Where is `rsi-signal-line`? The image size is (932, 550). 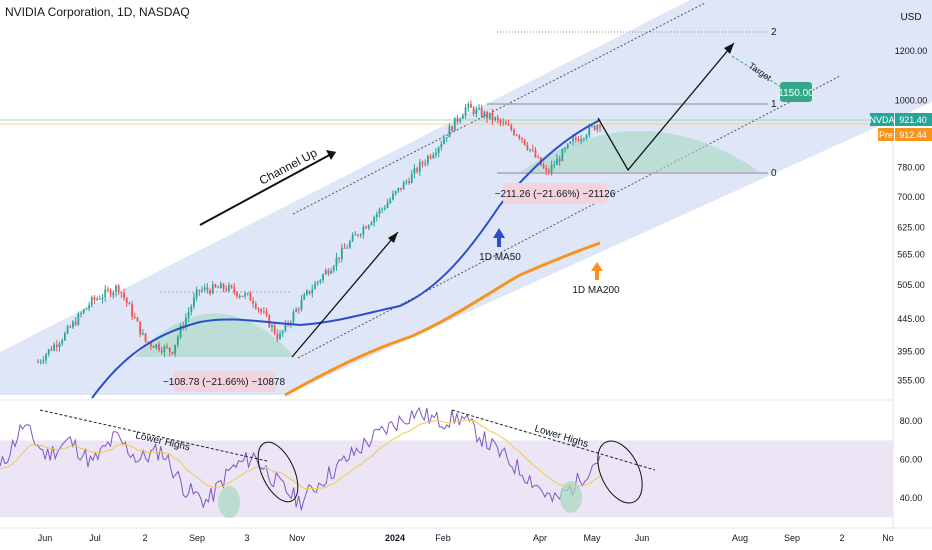 rsi-signal-line is located at coordinates (300, 454).